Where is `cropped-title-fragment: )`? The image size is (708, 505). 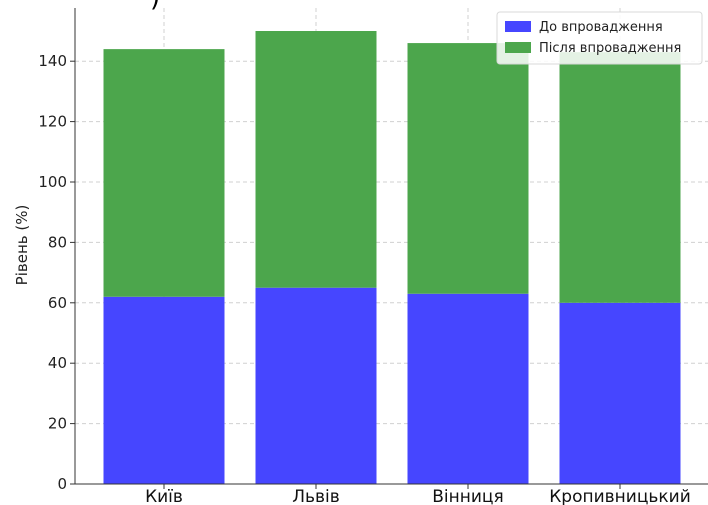 cropped-title-fragment: ) is located at coordinates (155, 6).